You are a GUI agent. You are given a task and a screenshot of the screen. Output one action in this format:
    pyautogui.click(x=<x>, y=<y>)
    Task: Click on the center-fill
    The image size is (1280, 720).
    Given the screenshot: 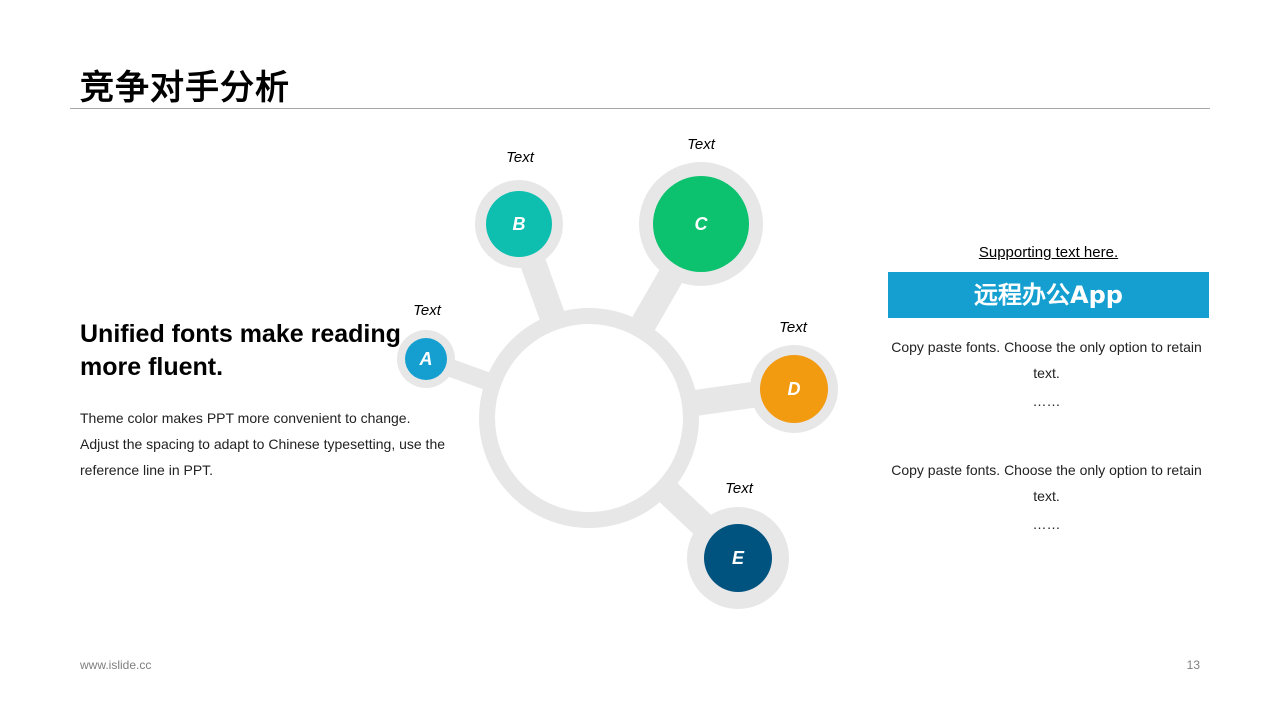 What is the action you would take?
    pyautogui.click(x=589, y=418)
    